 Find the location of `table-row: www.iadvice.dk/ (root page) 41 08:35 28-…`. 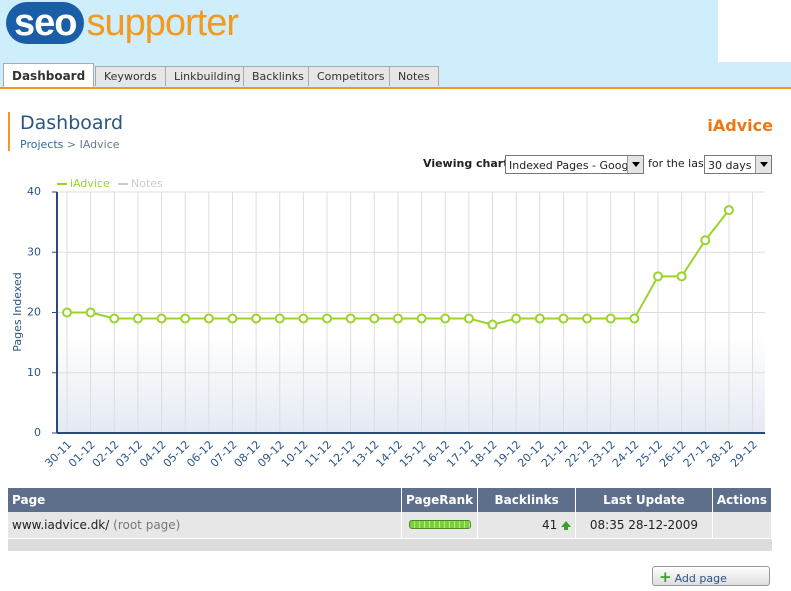

table-row: www.iadvice.dk/ (root page) 41 08:35 28-… is located at coordinates (390, 525).